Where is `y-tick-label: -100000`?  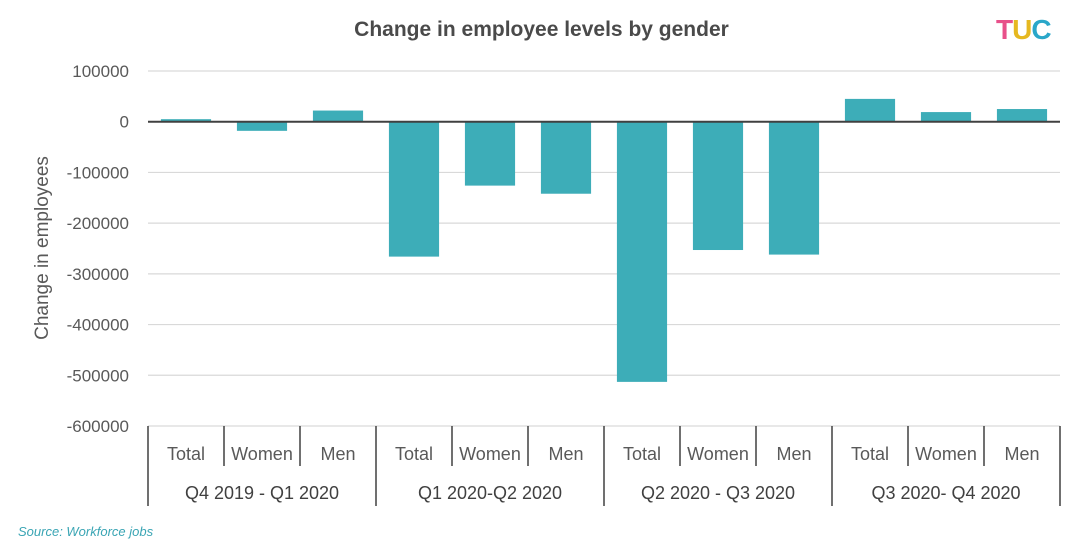 y-tick-label: -100000 is located at coordinates (98, 172).